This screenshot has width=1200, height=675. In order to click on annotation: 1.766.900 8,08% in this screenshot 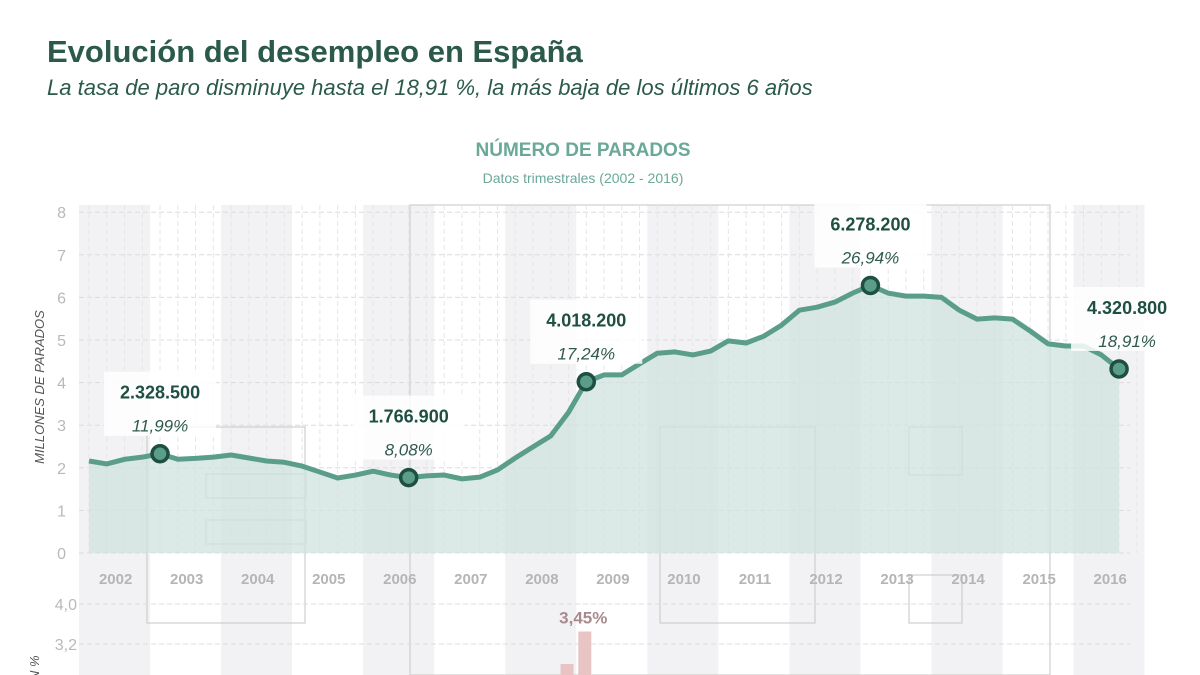, I will do `click(408, 441)`.